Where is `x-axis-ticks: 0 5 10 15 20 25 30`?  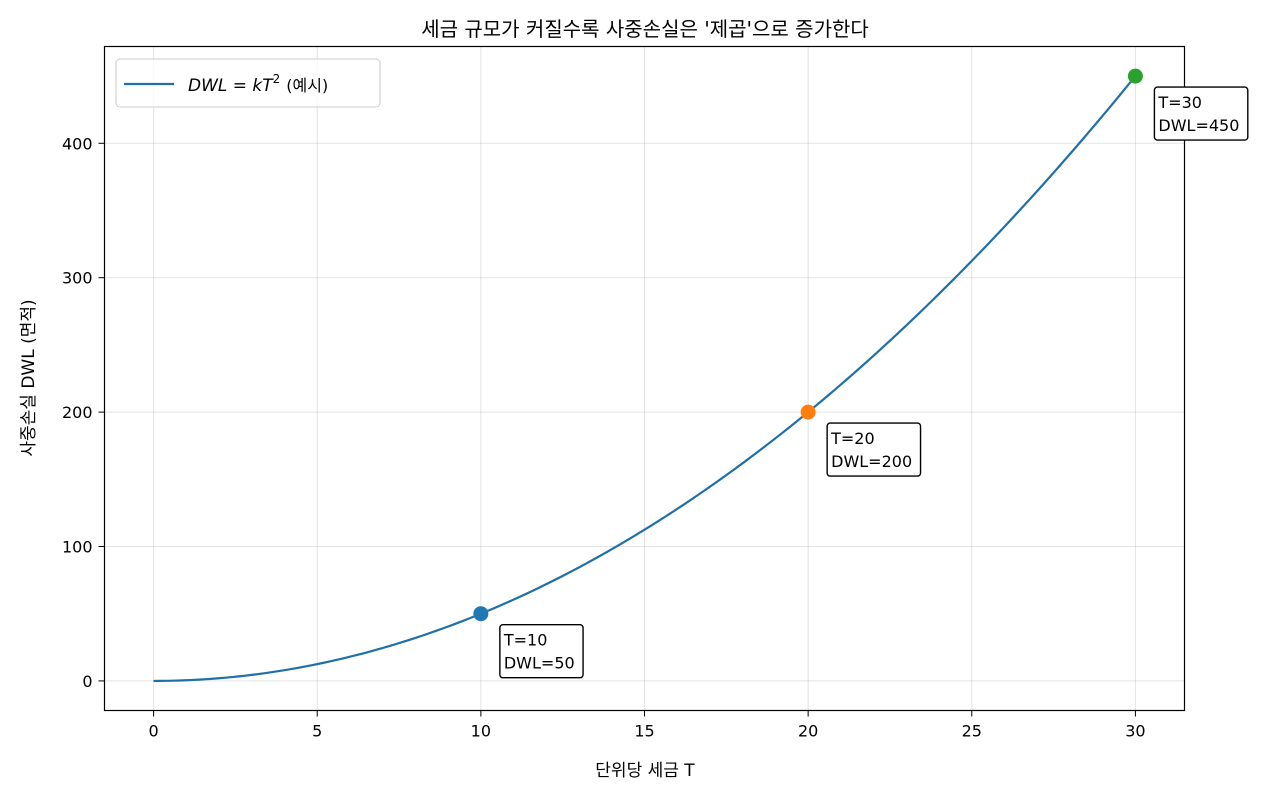
x-axis-ticks: 0 5 10 15 20 25 30 is located at coordinates (647, 725).